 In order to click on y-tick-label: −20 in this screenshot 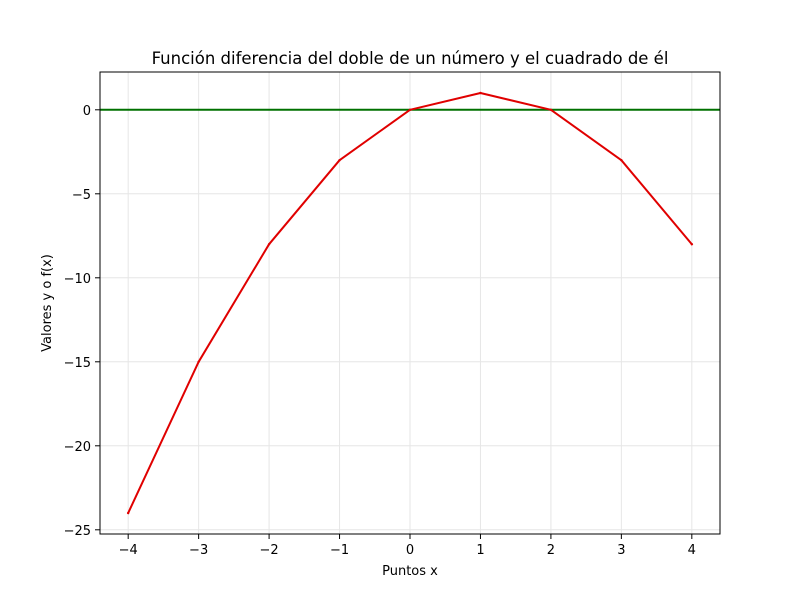, I will do `click(77, 447)`.